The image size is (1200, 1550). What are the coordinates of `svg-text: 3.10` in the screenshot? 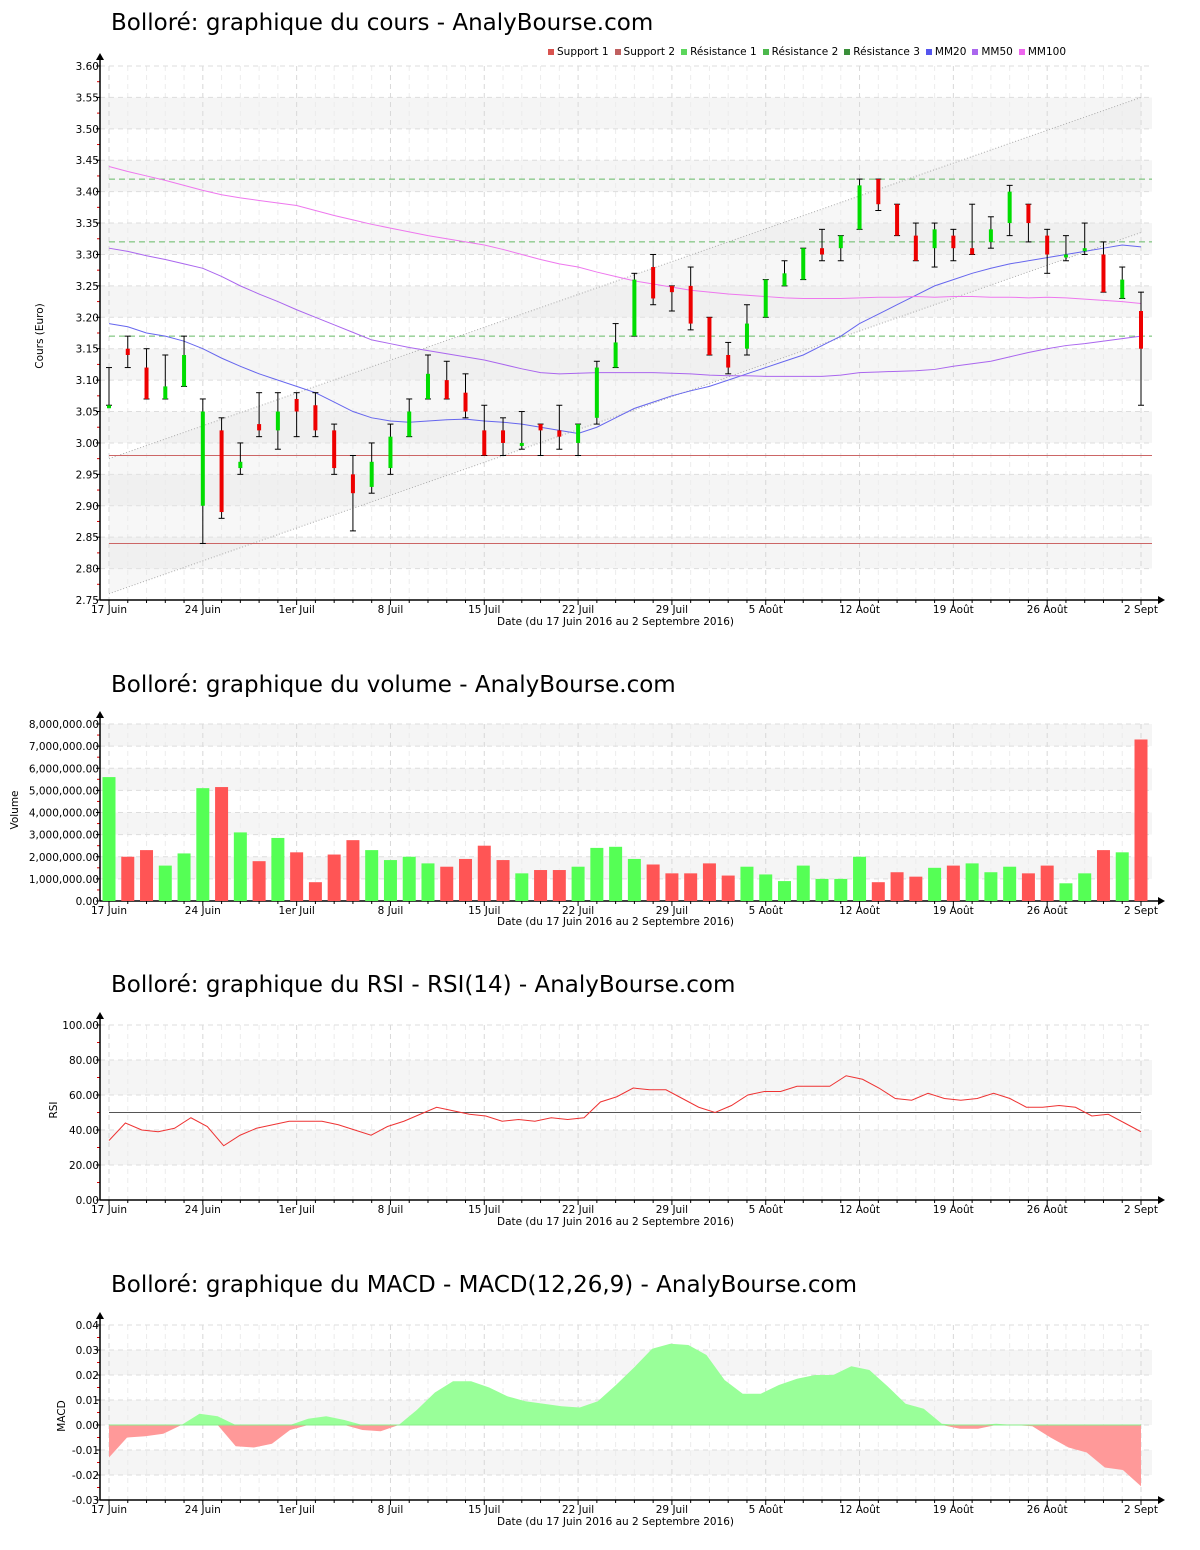 It's located at (87, 381).